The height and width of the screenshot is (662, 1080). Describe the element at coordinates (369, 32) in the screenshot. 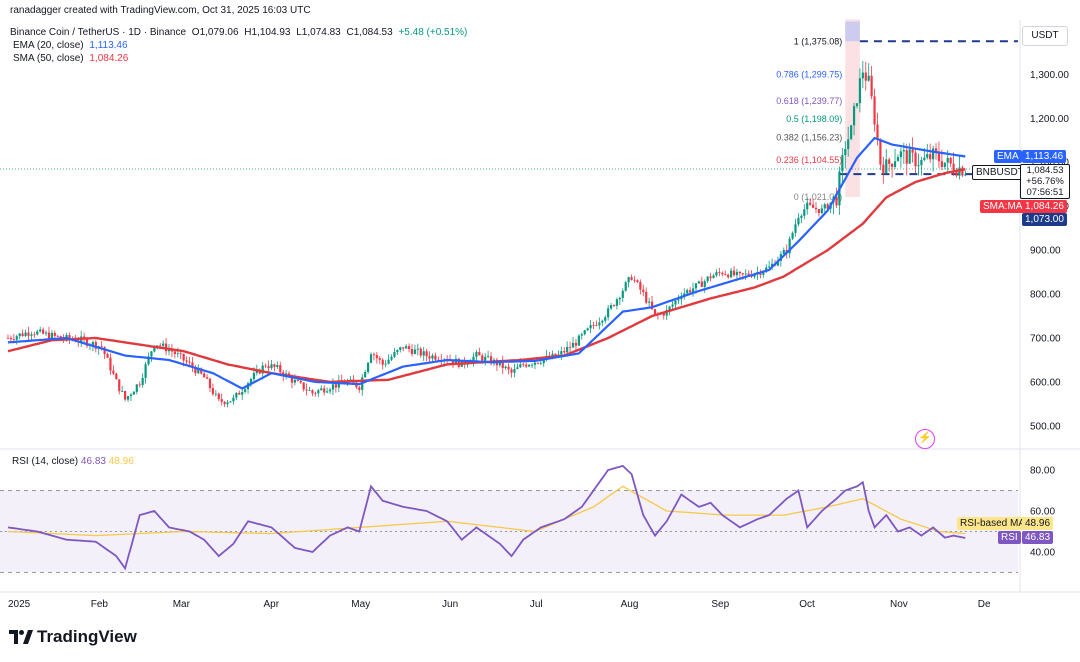

I see `ohlc-close: C1,084.53` at that location.